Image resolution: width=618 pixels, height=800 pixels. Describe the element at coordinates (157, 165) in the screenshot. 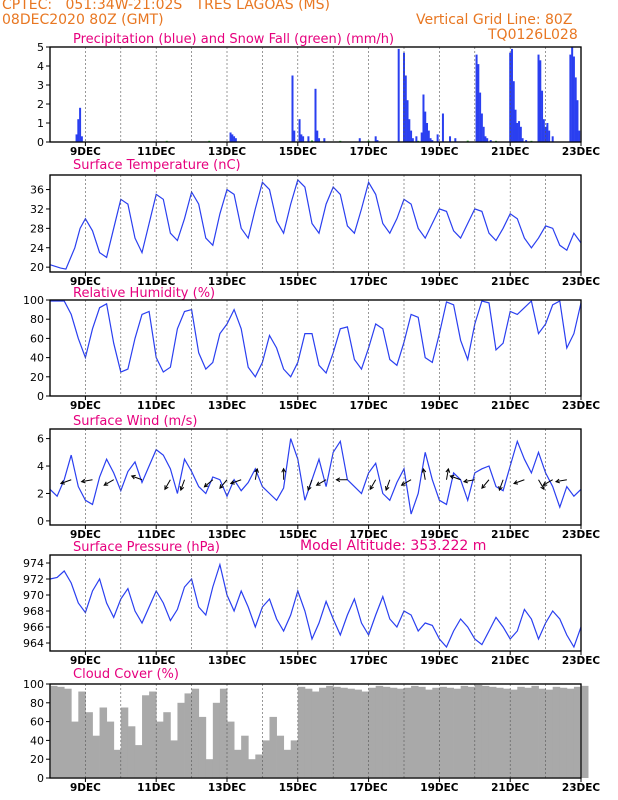

I see `panel-title: Surface Temperature (nC)` at that location.